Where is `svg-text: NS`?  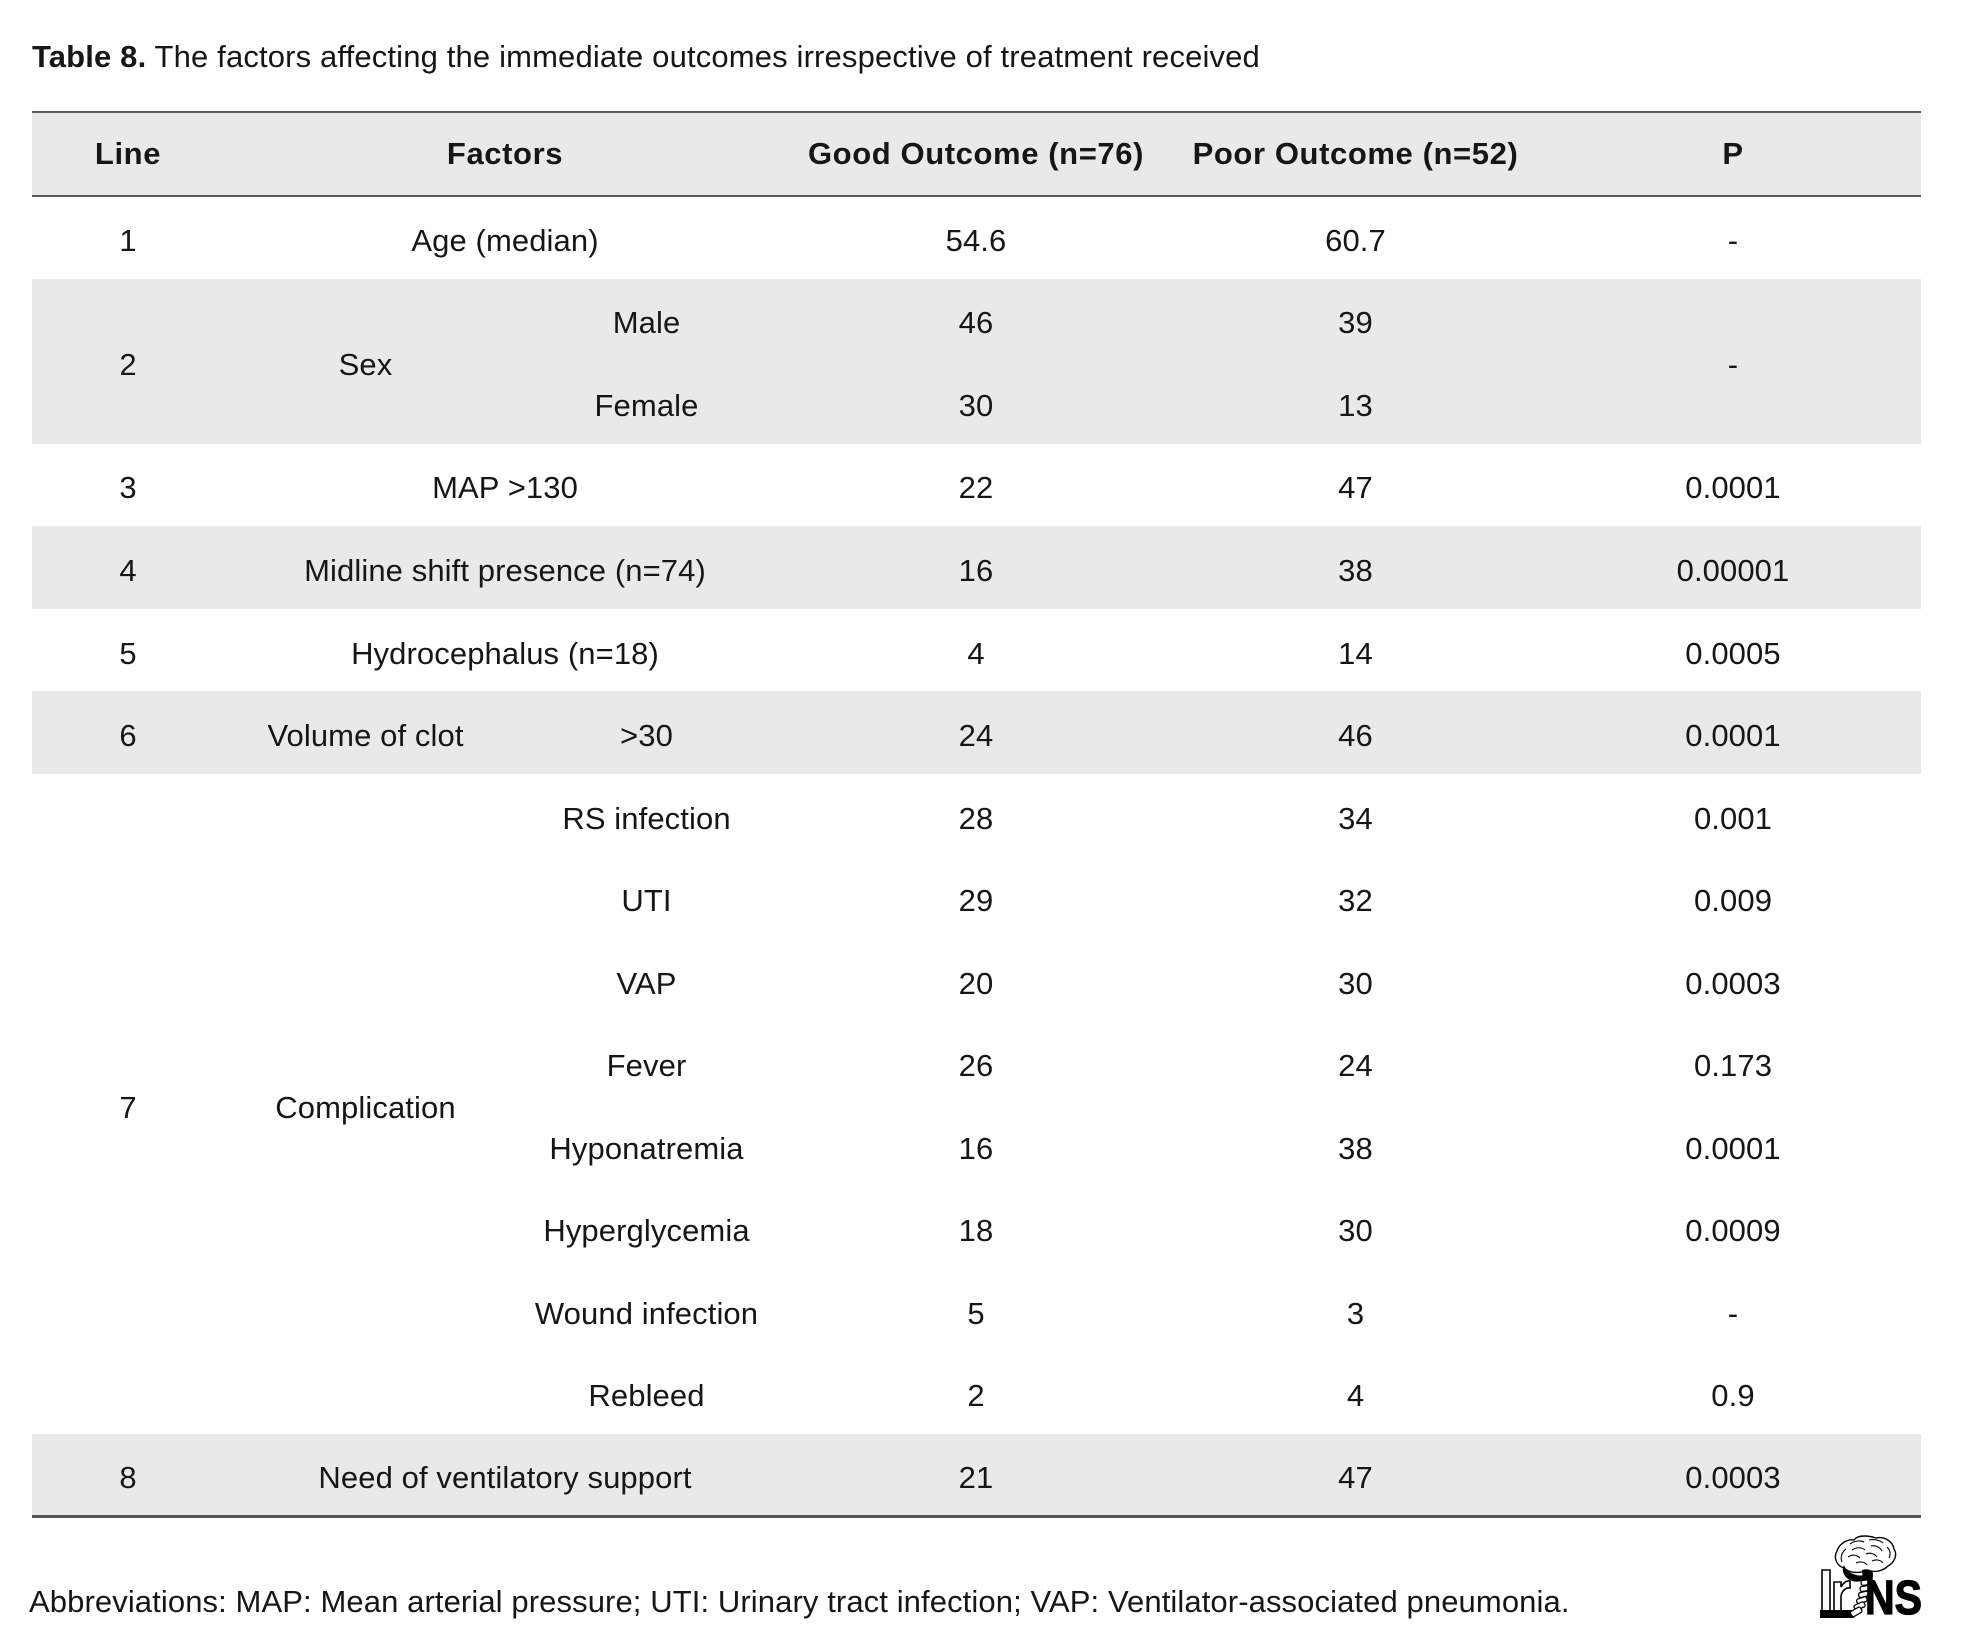
svg-text: NS is located at coordinates (1893, 1598).